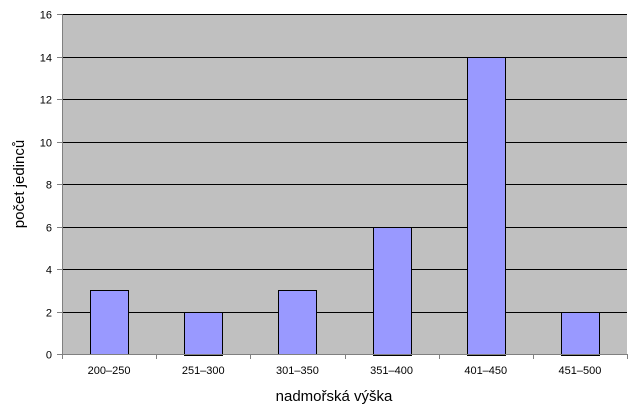  Describe the element at coordinates (19, 184) in the screenshot. I see `y-axis-title: počet jedinců` at that location.